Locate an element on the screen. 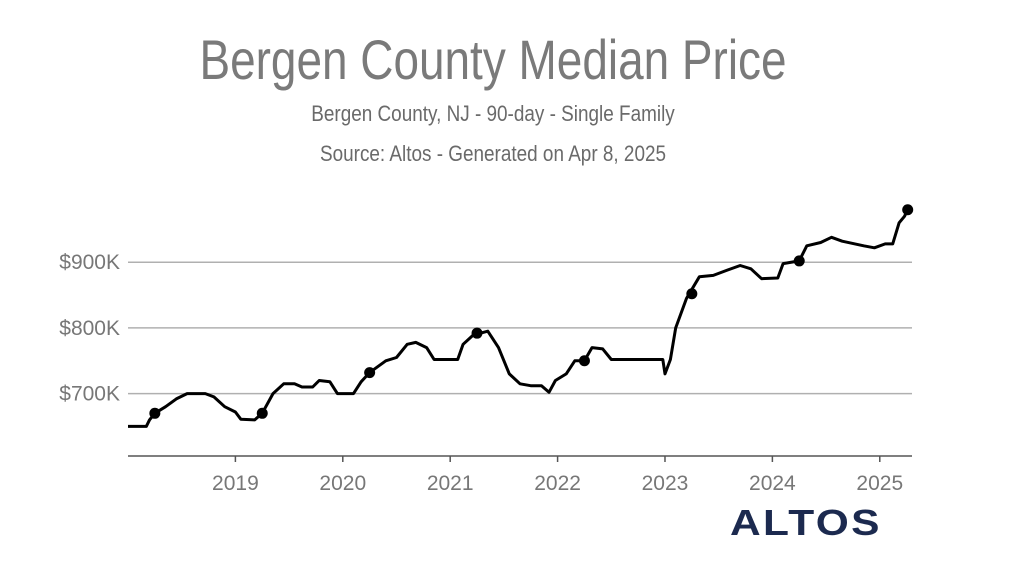  x-axis-labels: 2019 2020 2021 2022 2023 2024 2025 is located at coordinates (557, 475).